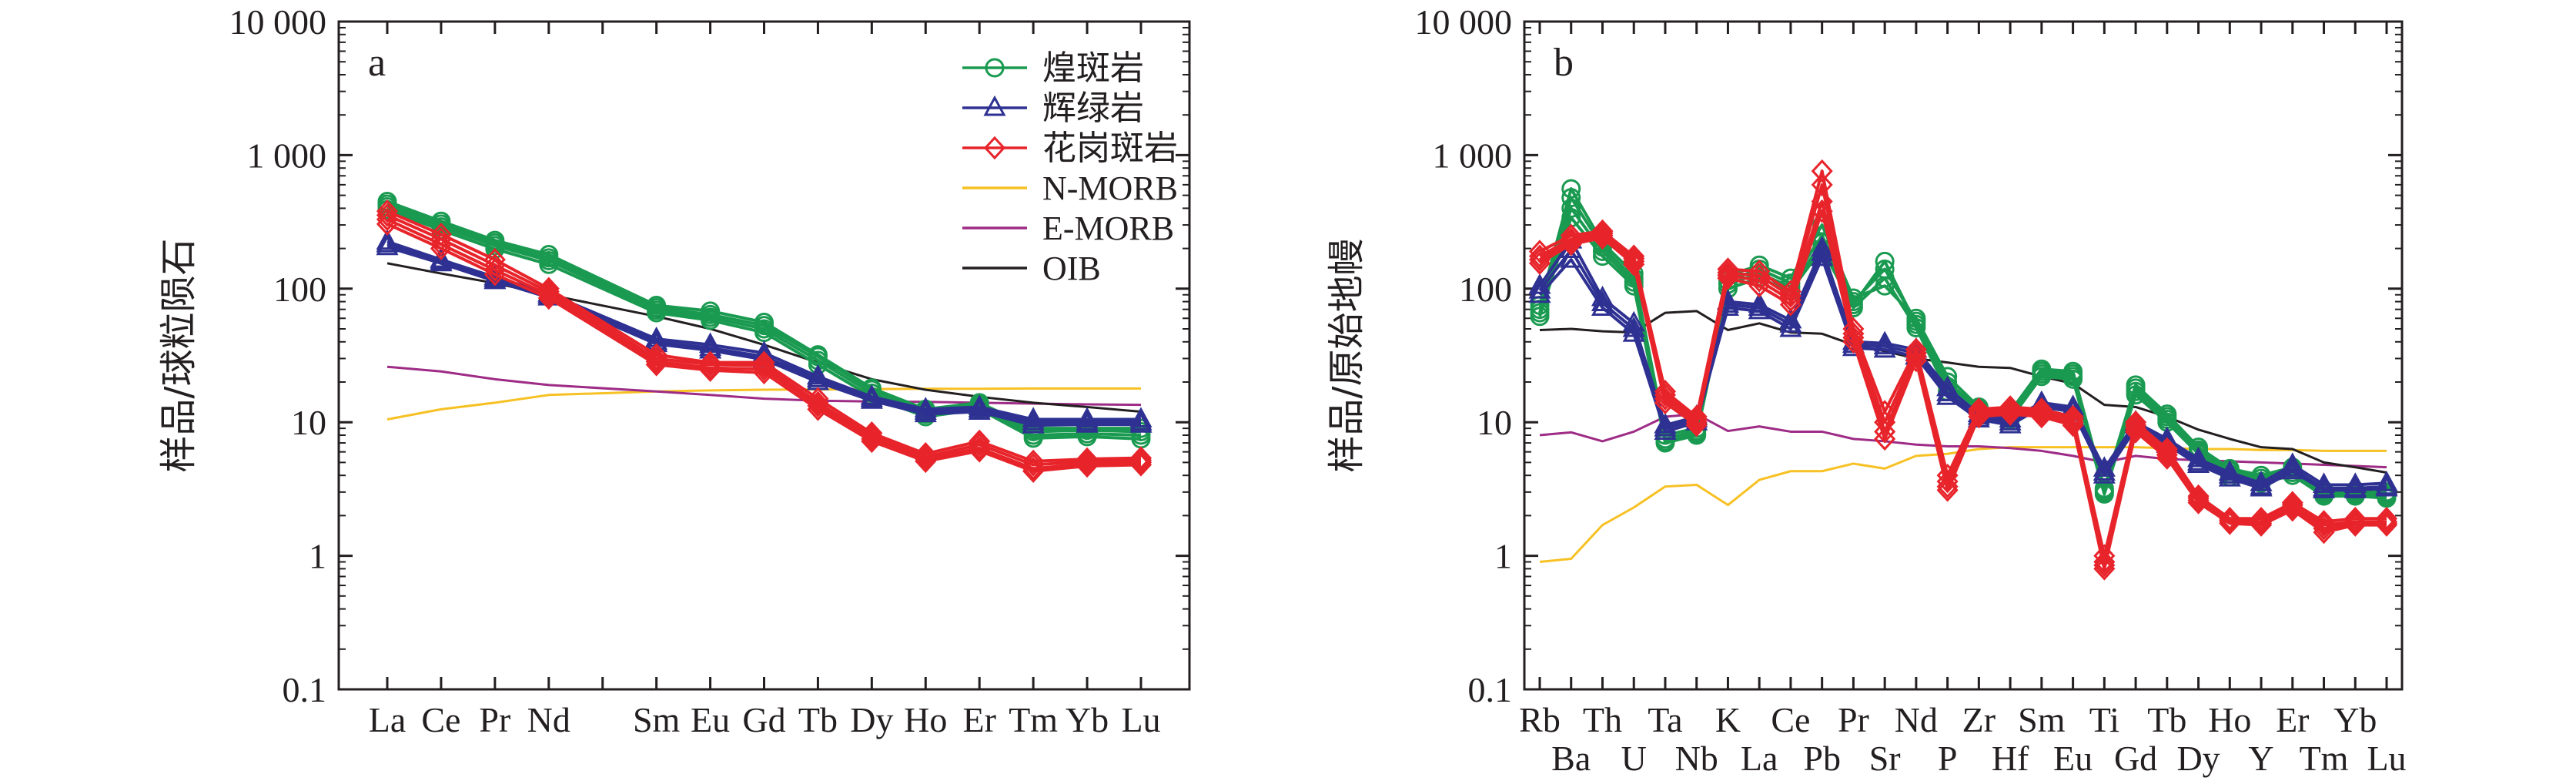 This screenshot has width=2576, height=781. I want to click on series-diabase, so click(1963, 372).